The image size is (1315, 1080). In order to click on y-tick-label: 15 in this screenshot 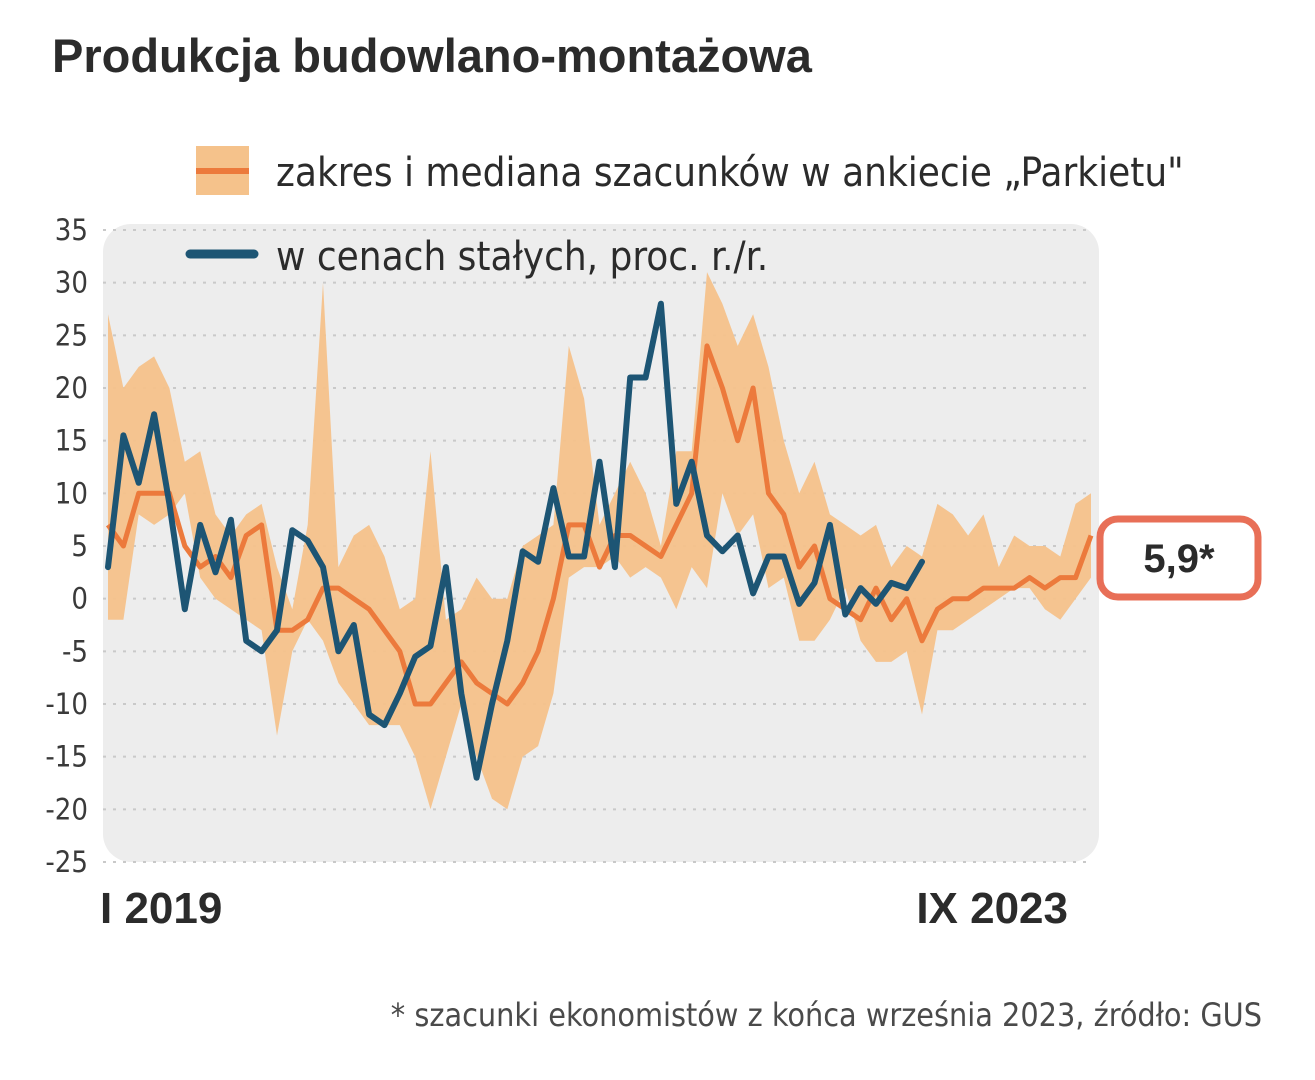, I will do `click(71, 441)`.